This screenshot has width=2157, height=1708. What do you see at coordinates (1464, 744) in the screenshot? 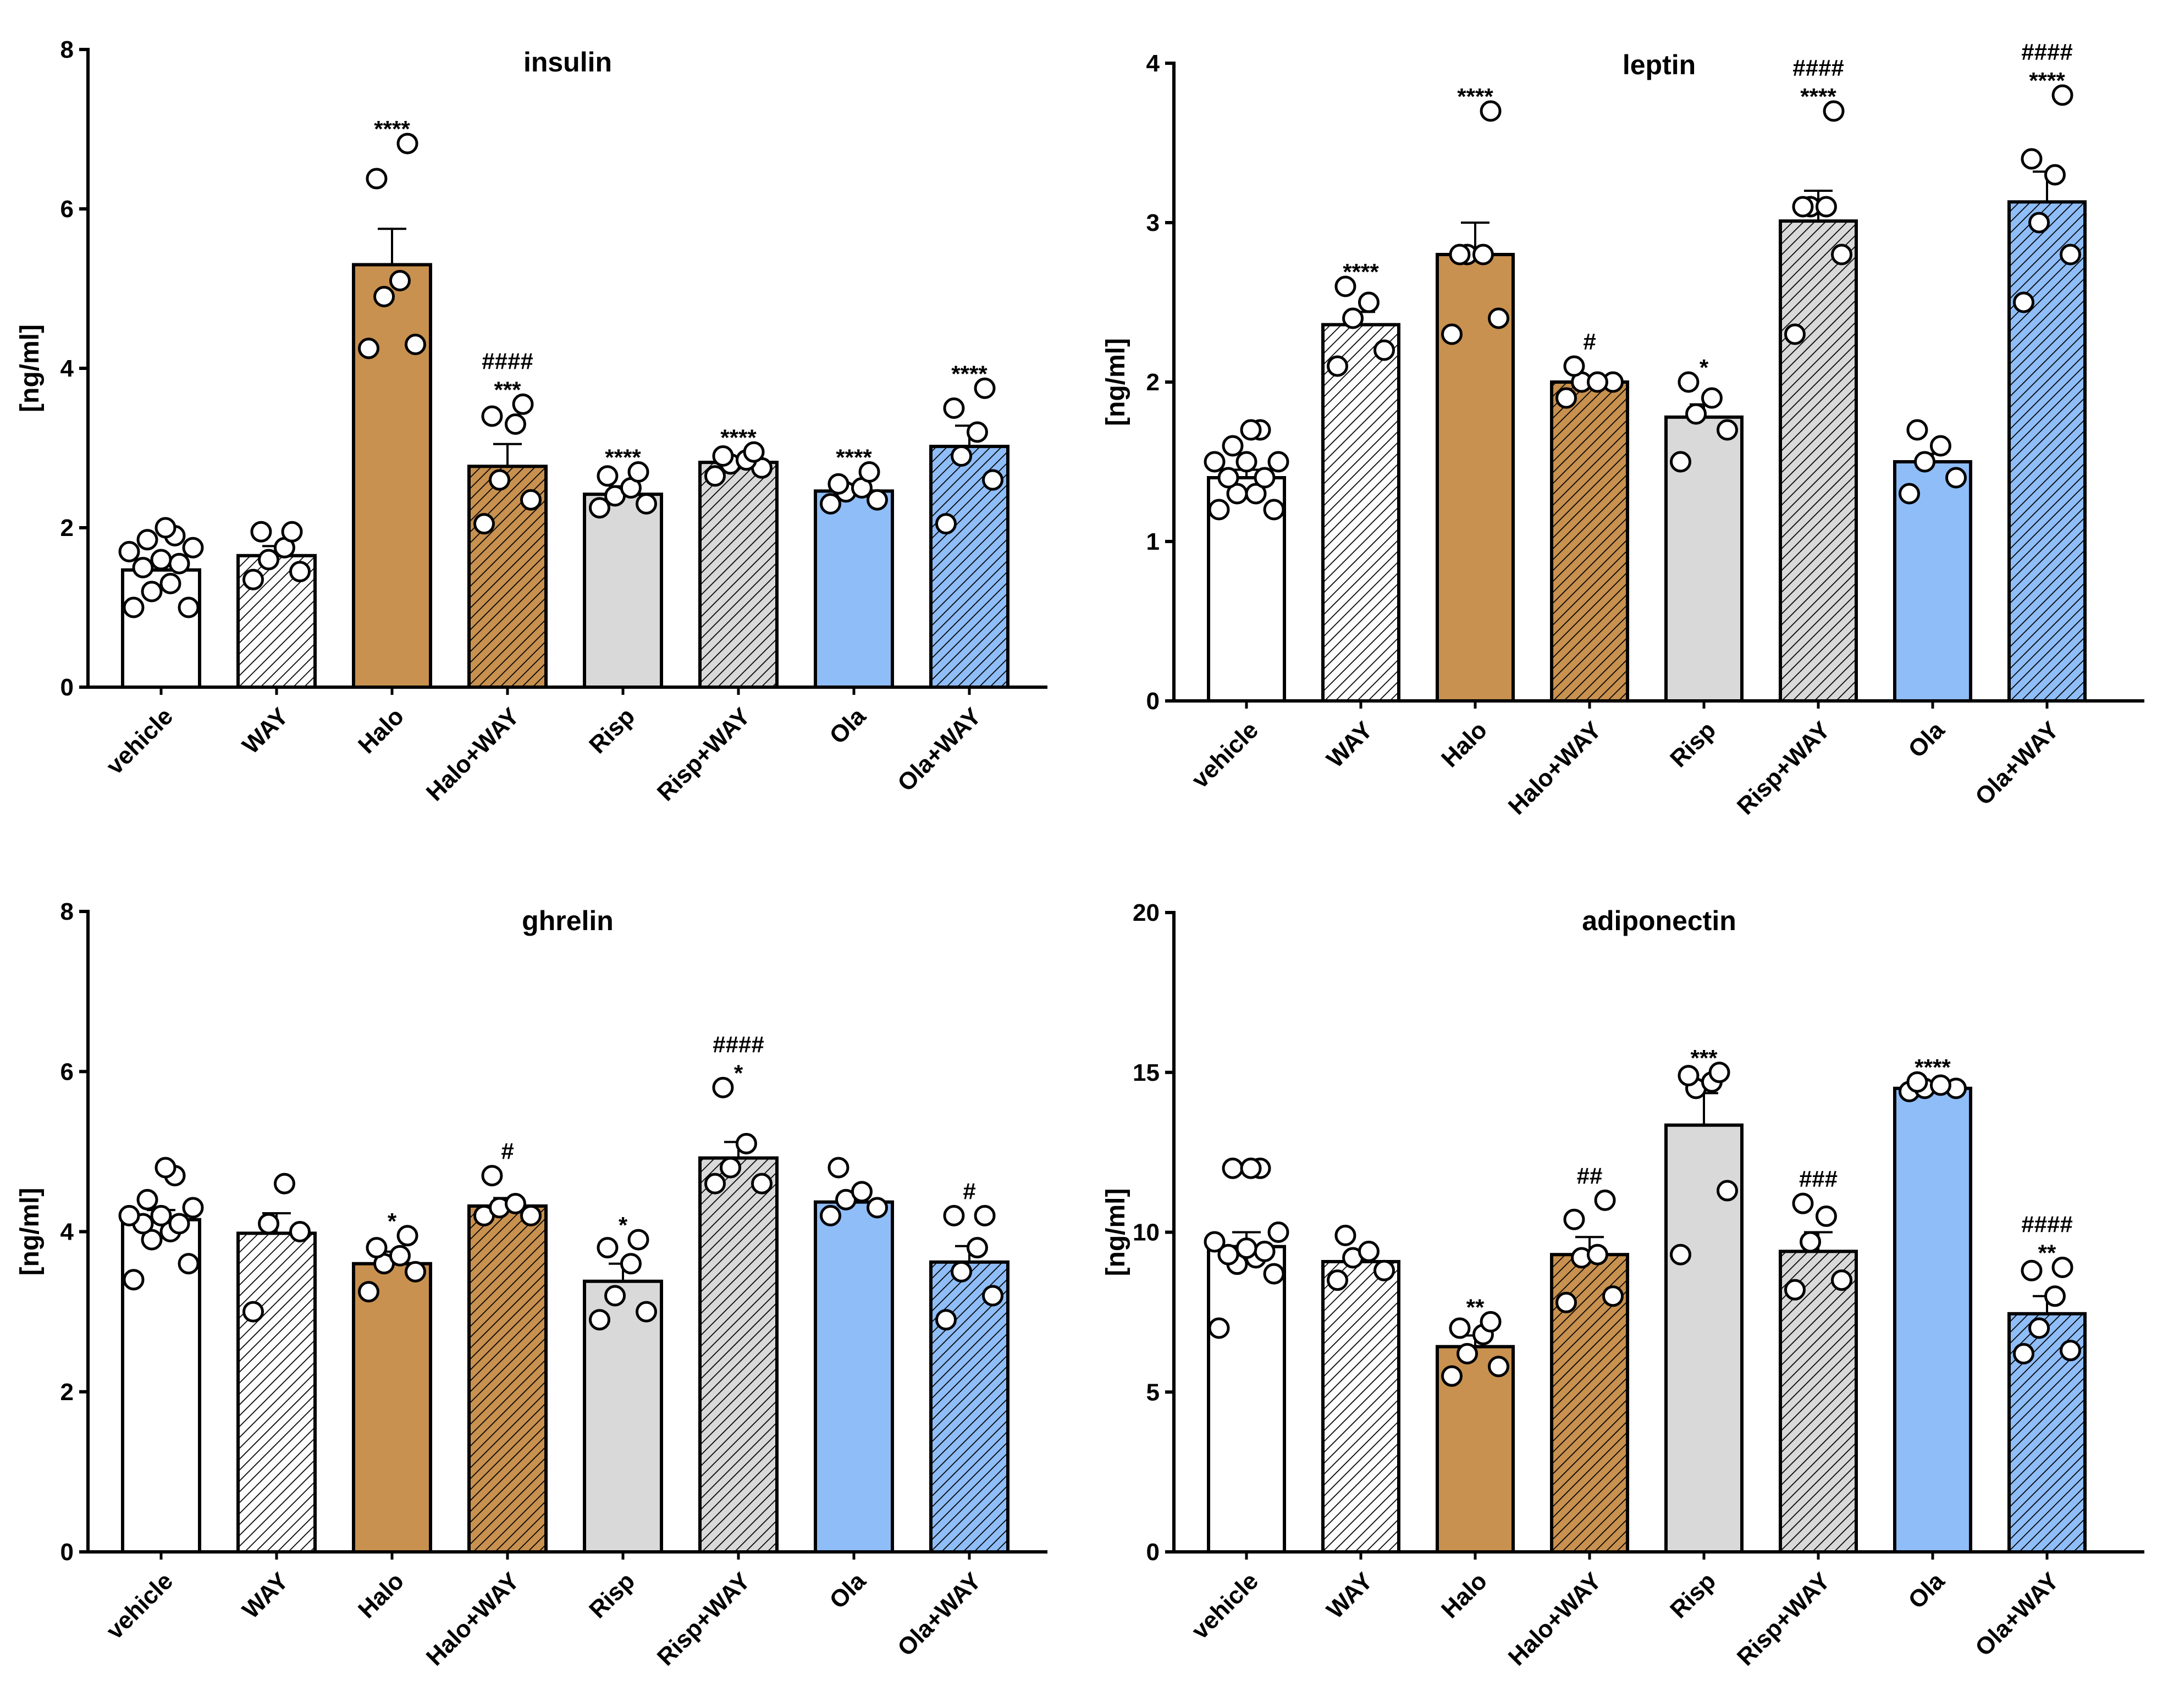
I see `category-label: Halo` at bounding box center [1464, 744].